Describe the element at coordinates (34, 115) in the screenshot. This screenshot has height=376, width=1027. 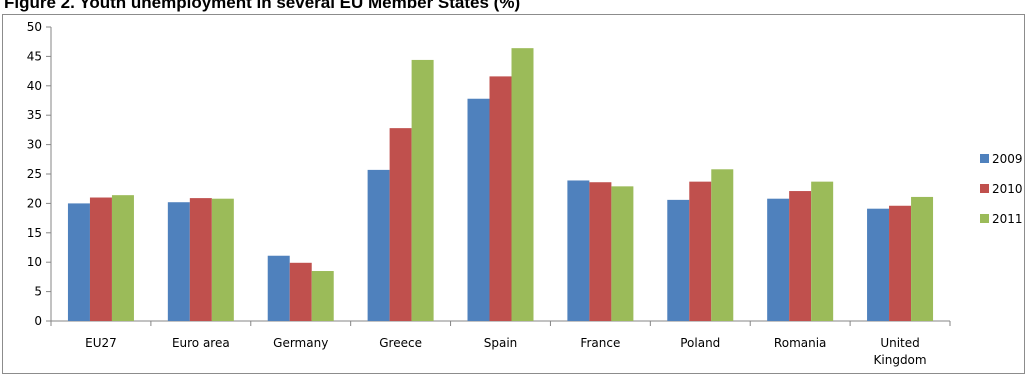
I see `y-tick-label: 35` at that location.